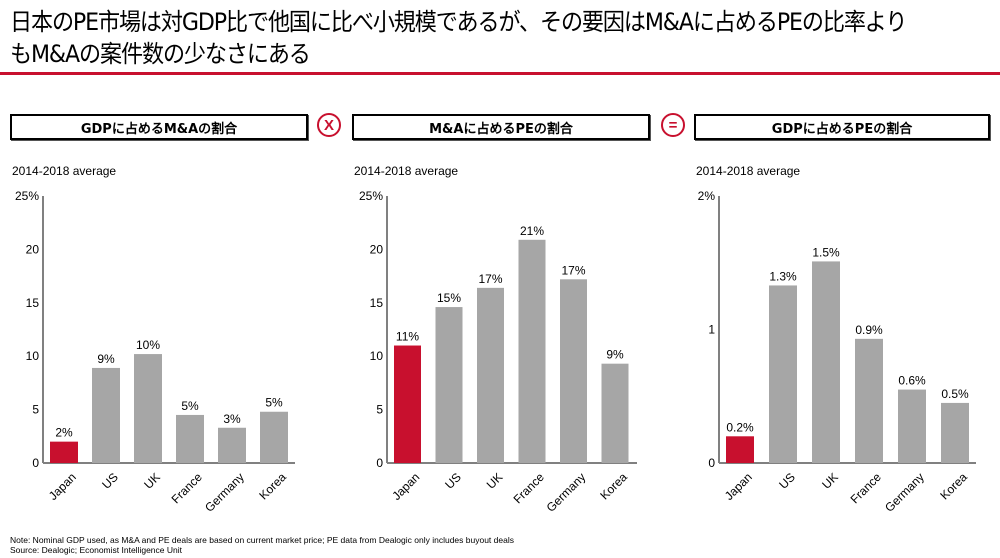 The height and width of the screenshot is (558, 1000). Describe the element at coordinates (501, 127) in the screenshot. I see `panel-header-pe-to-ma: M&Aに占めるPEの割合` at that location.